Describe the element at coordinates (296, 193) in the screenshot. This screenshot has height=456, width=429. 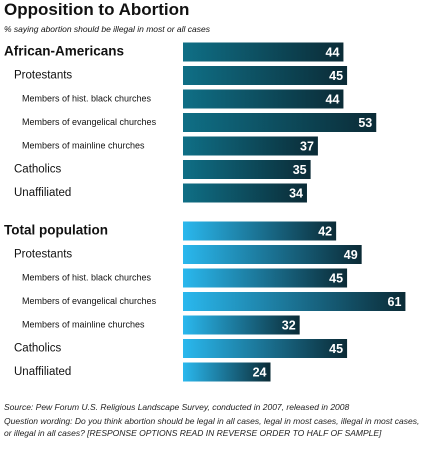
I see `bar-value-label: 34` at that location.